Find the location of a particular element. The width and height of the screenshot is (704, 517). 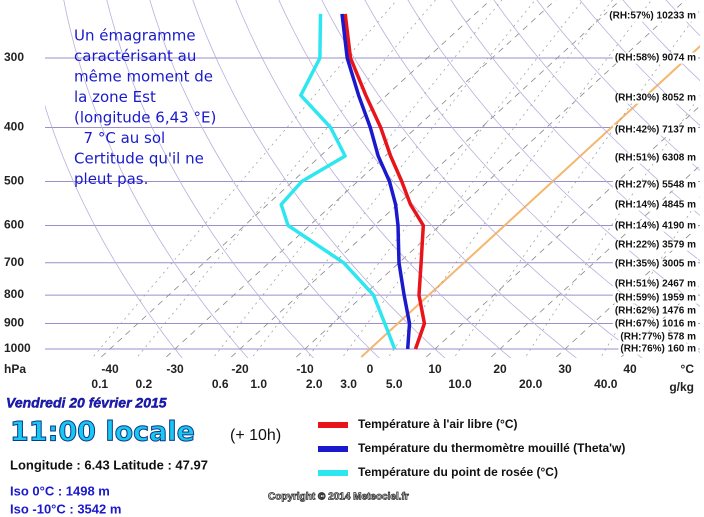

x-tick-label: -20 is located at coordinates (240, 369).